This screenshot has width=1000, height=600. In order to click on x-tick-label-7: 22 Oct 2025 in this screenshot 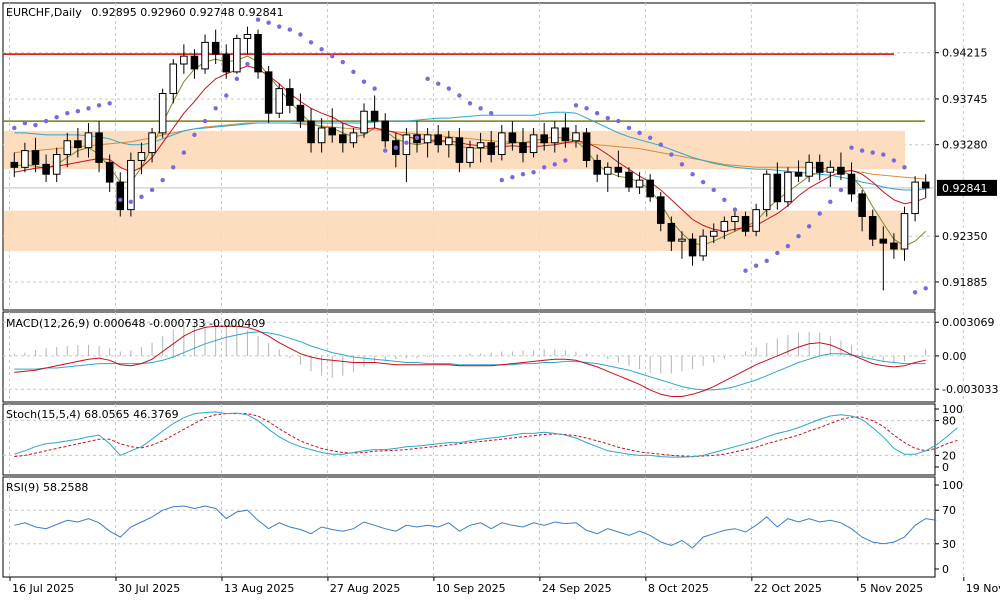, I will do `click(788, 588)`.